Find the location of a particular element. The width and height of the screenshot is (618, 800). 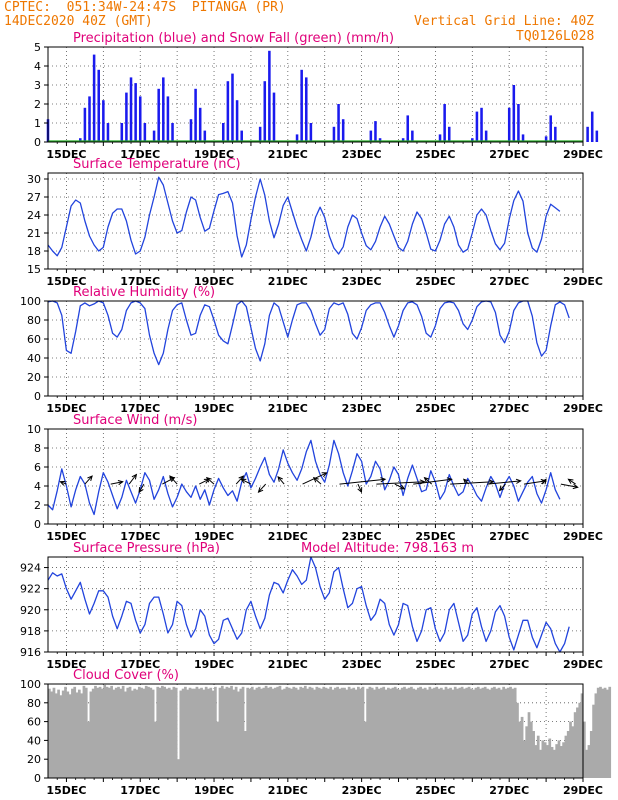

y-tick-label: 918 is located at coordinates (30, 631).